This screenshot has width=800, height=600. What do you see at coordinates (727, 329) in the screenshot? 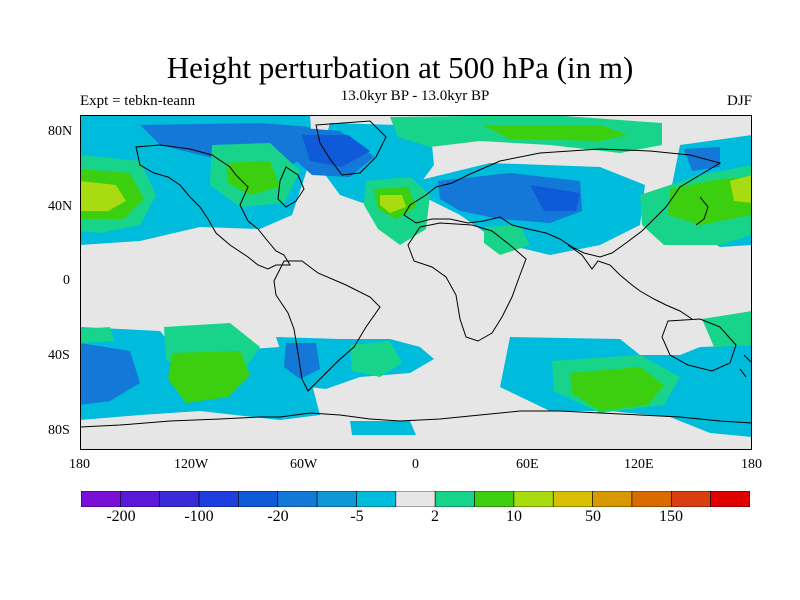
I see `contour-east-green-south` at bounding box center [727, 329].